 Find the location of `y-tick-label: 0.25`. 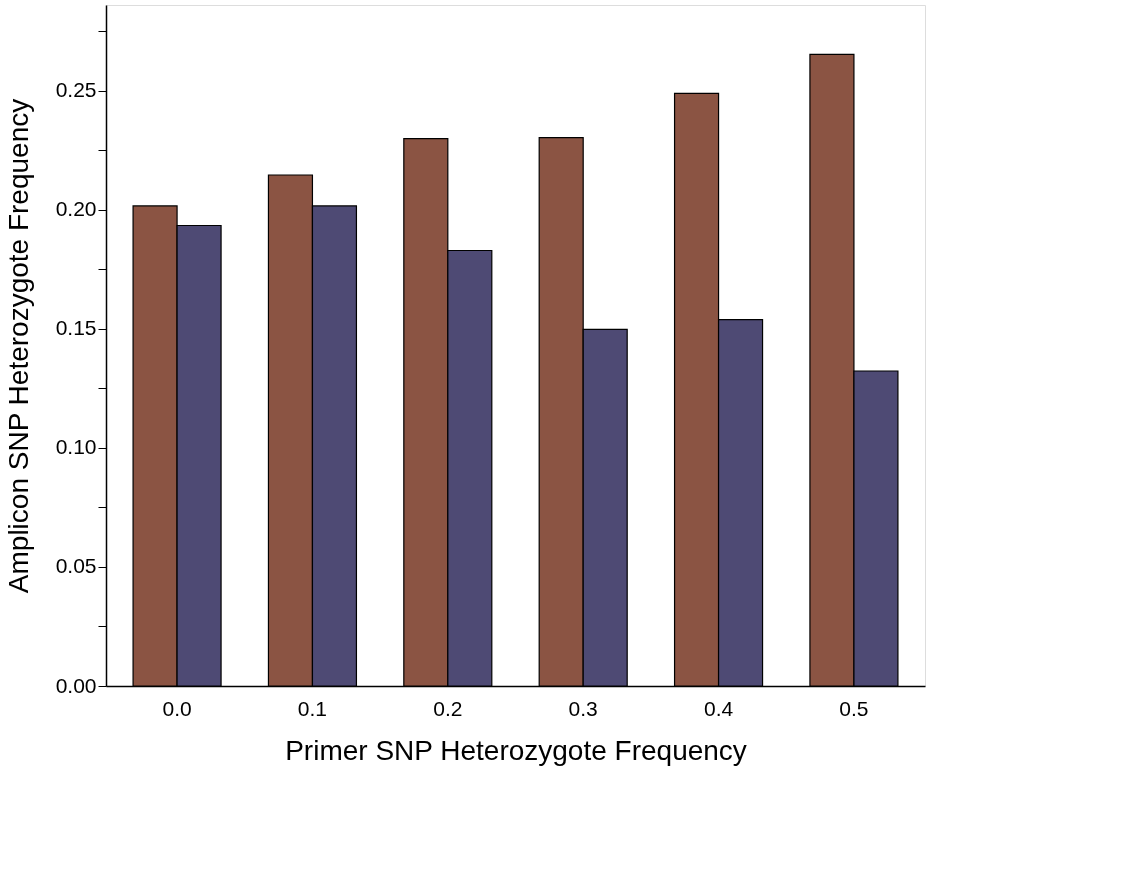

y-tick-label: 0.25 is located at coordinates (76, 90).